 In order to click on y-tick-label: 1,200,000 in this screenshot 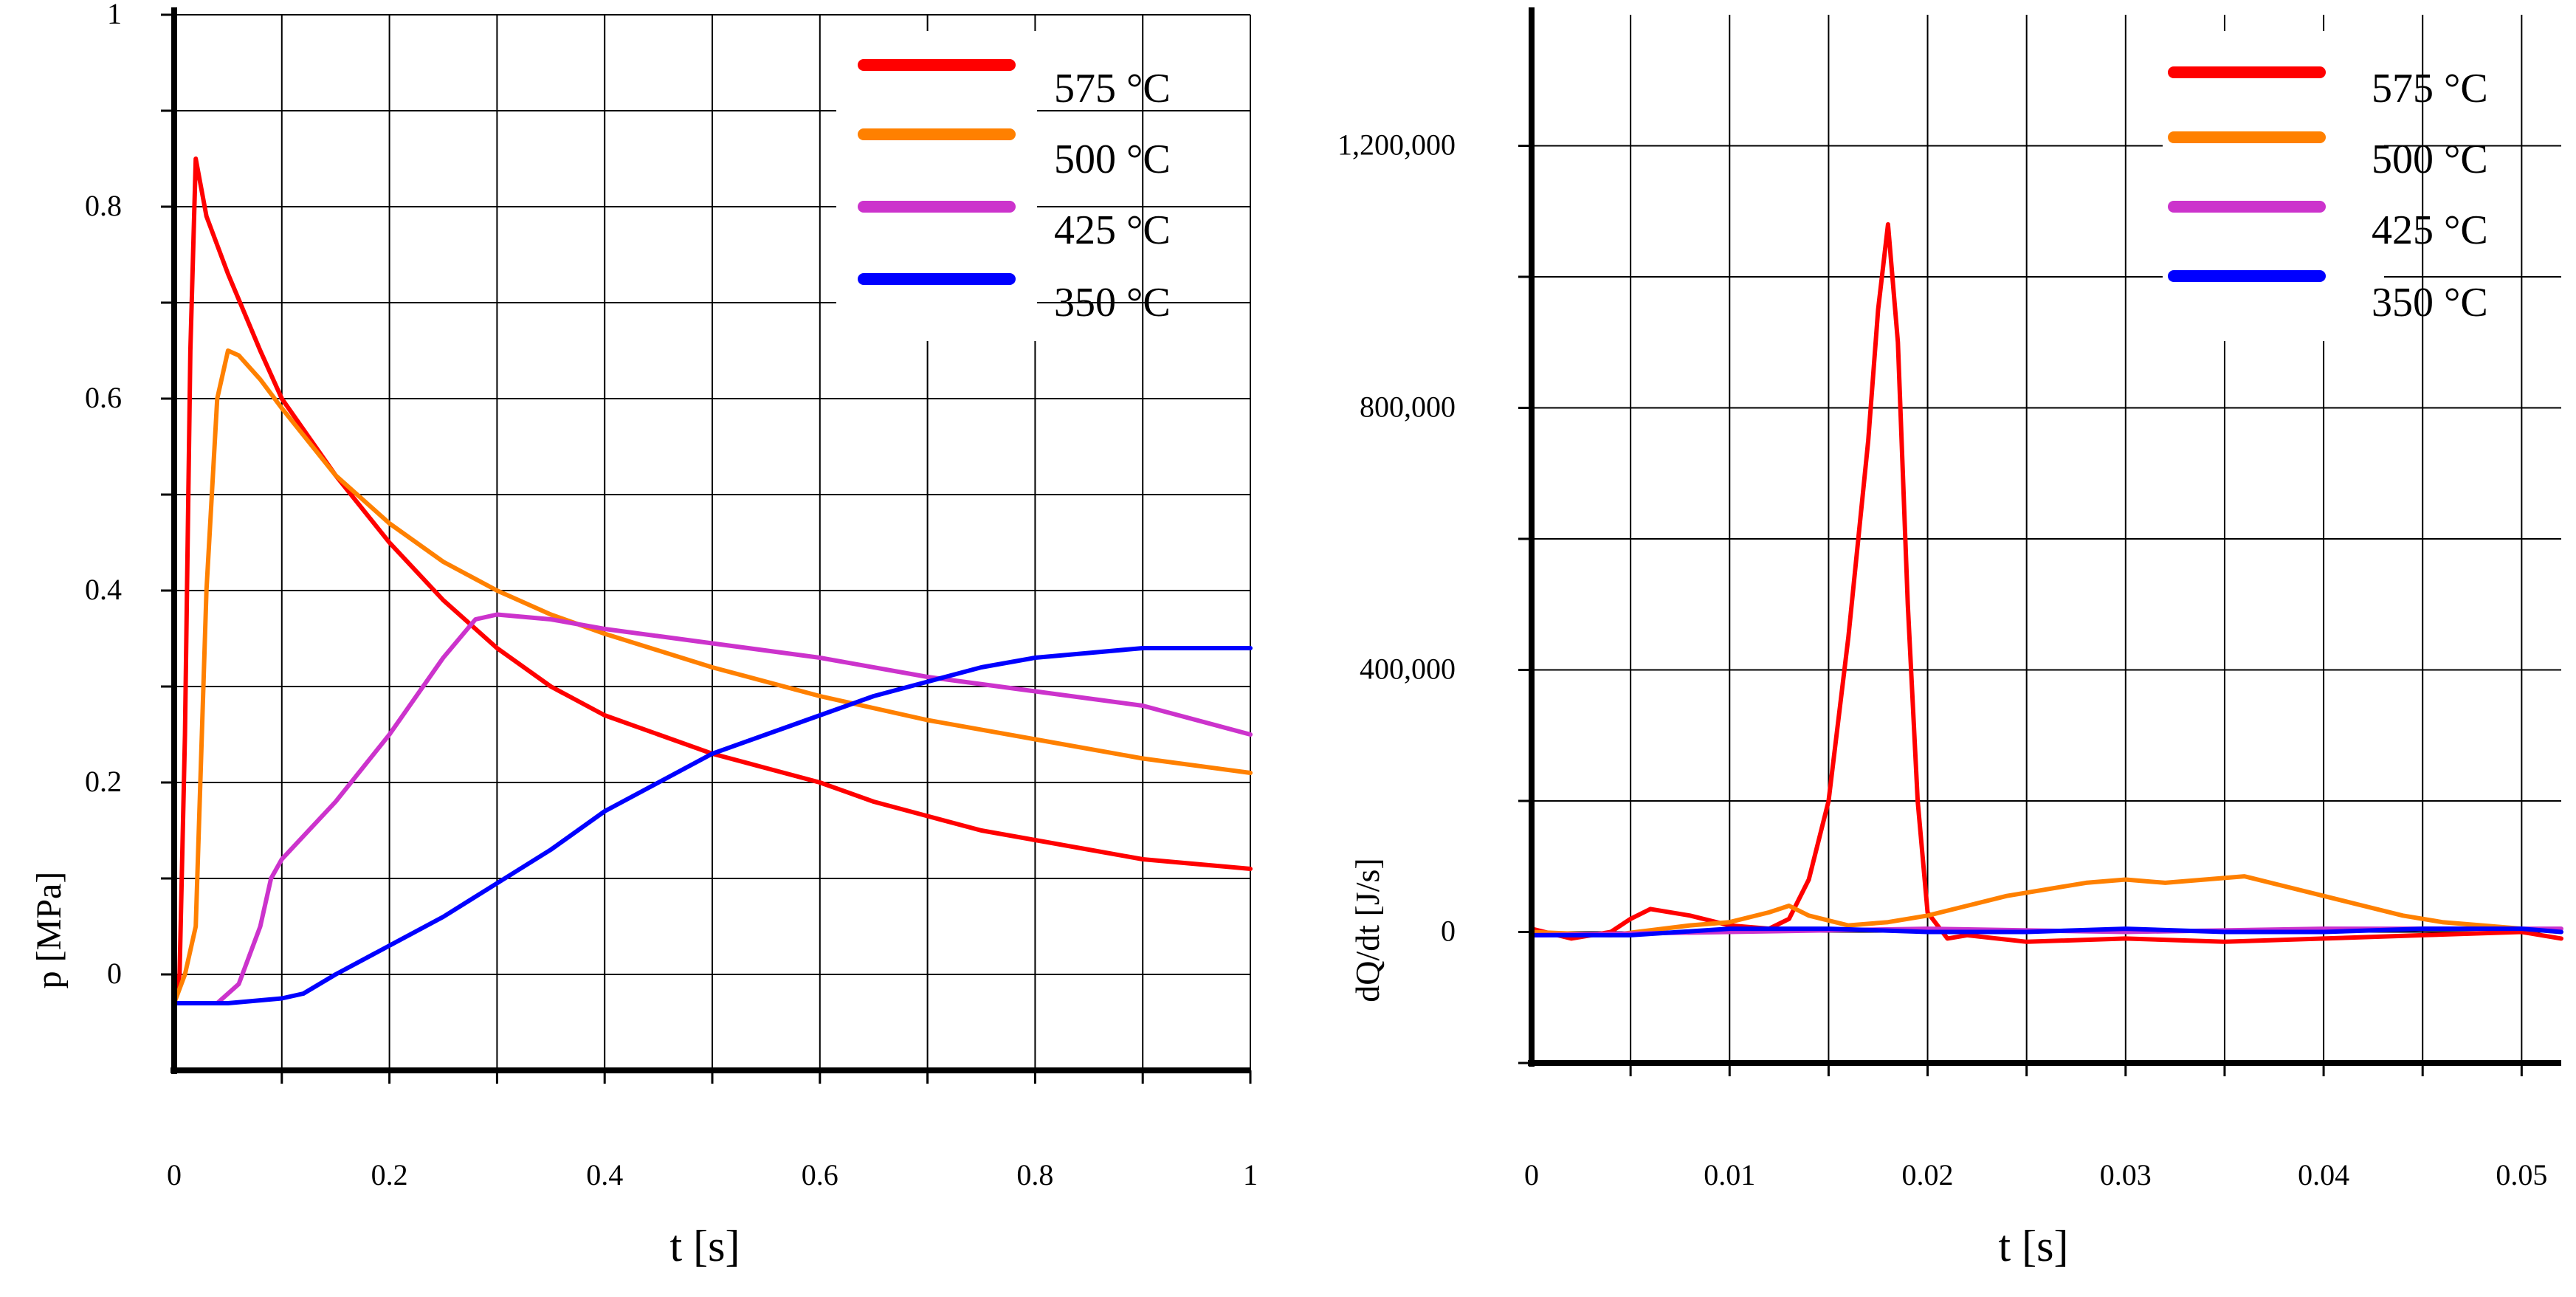, I will do `click(1396, 145)`.